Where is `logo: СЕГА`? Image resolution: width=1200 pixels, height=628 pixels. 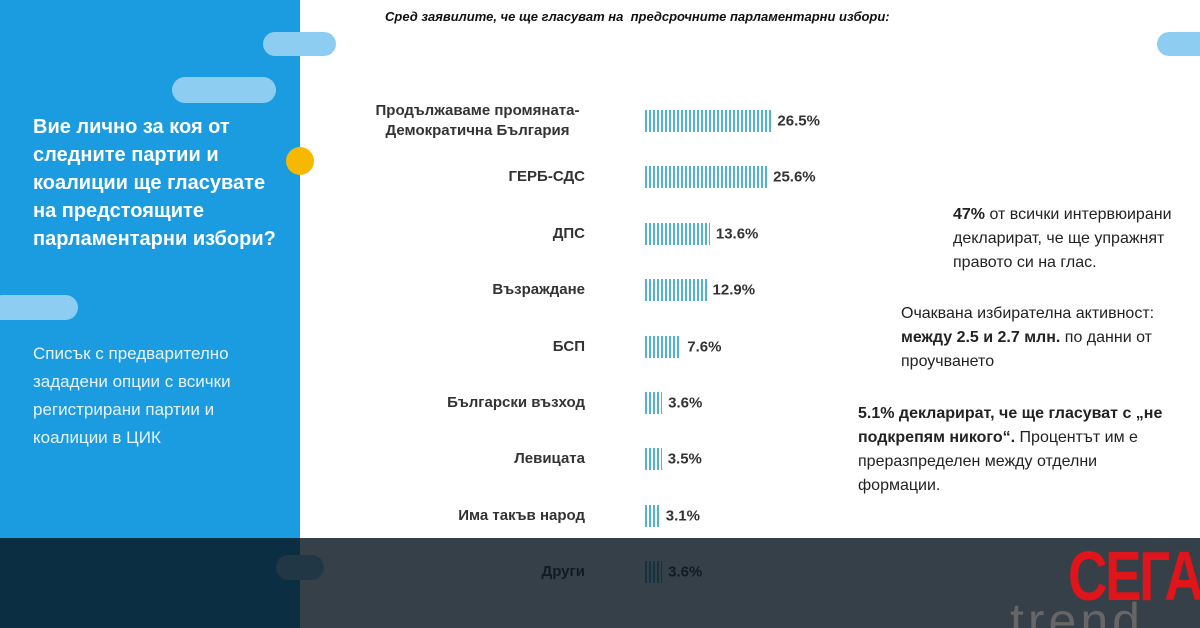
logo: СЕГА is located at coordinates (1134, 576).